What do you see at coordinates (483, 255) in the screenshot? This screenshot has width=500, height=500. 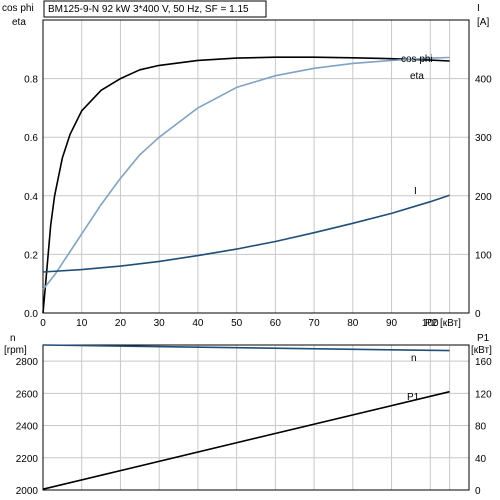 I see `top-y-right-tick: 100` at bounding box center [483, 255].